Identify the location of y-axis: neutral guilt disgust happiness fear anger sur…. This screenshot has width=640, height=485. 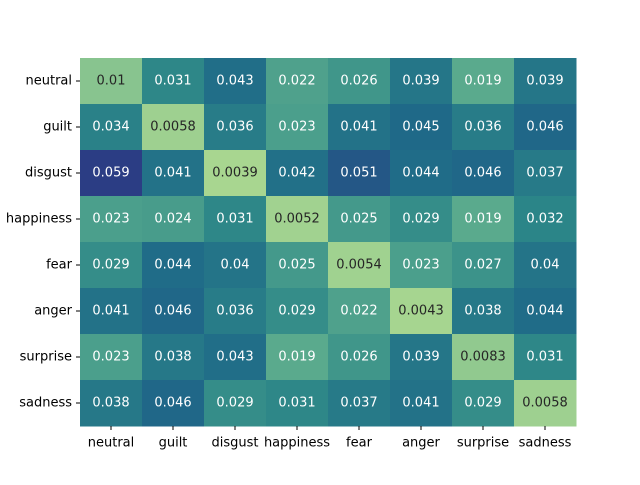
(43, 242).